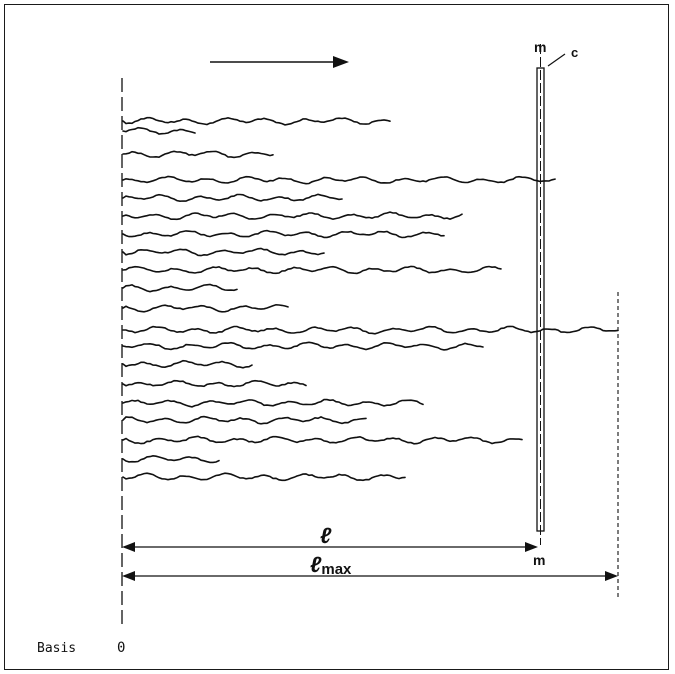  I want to click on length-dimension, so click(330, 547).